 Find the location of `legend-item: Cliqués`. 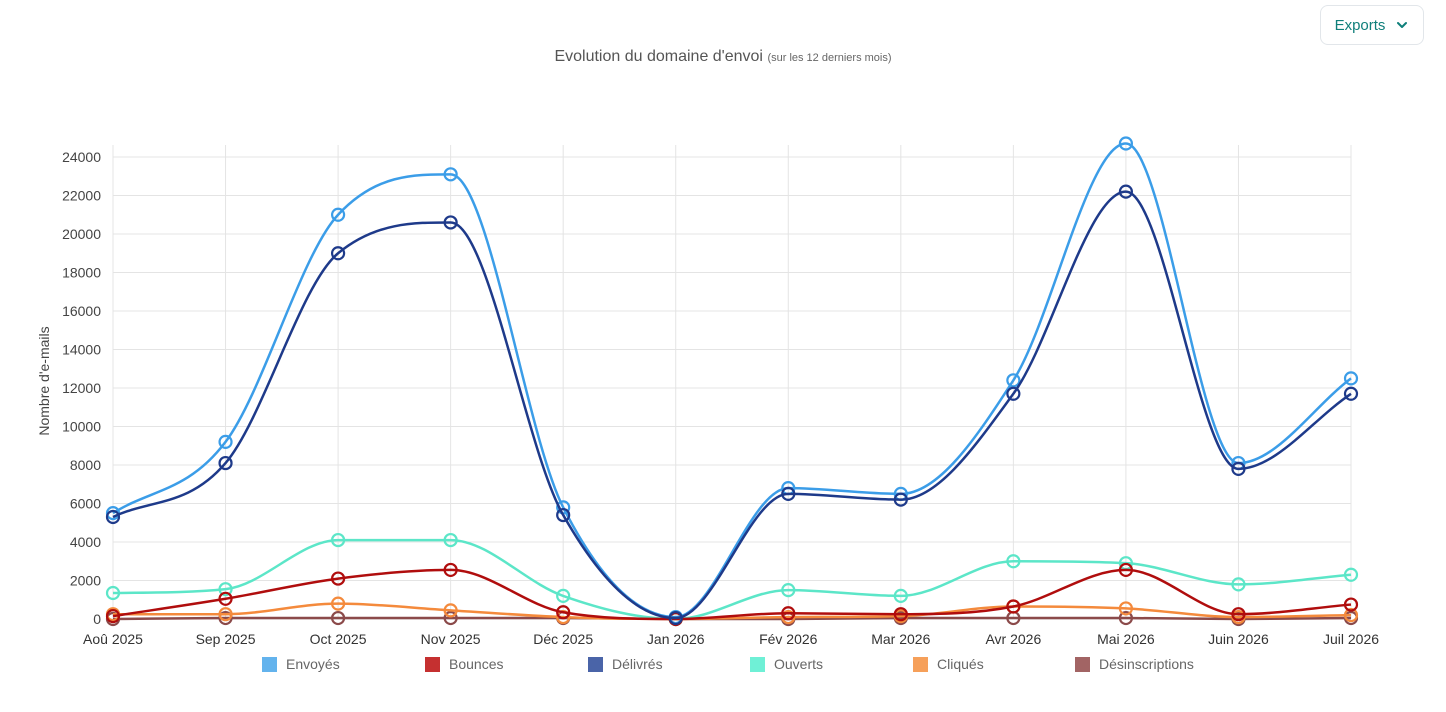

legend-item: Cliqués is located at coordinates (948, 664).